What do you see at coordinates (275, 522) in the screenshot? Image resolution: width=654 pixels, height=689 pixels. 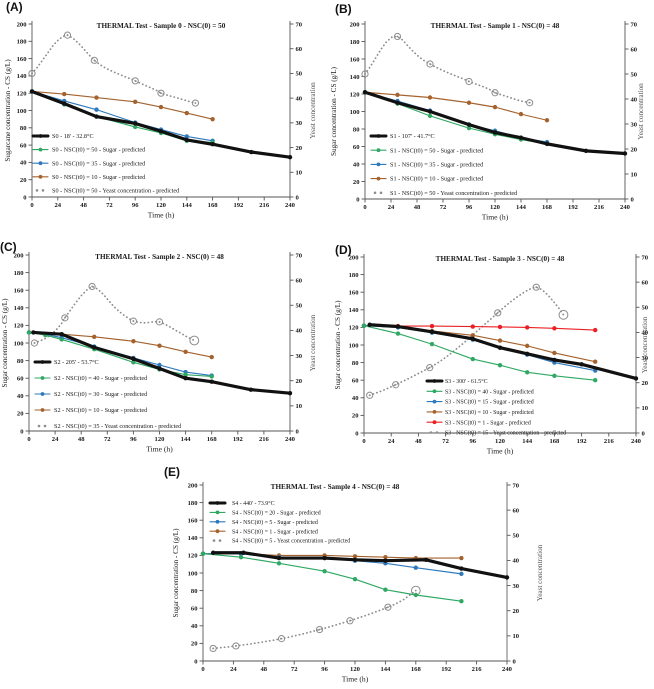 I see `svg-text:S4 - NSC(t0) = 5 - Sugar - pre: S4 - NSC(t0) = 5 - Sugar - predicted` at bounding box center [275, 522].